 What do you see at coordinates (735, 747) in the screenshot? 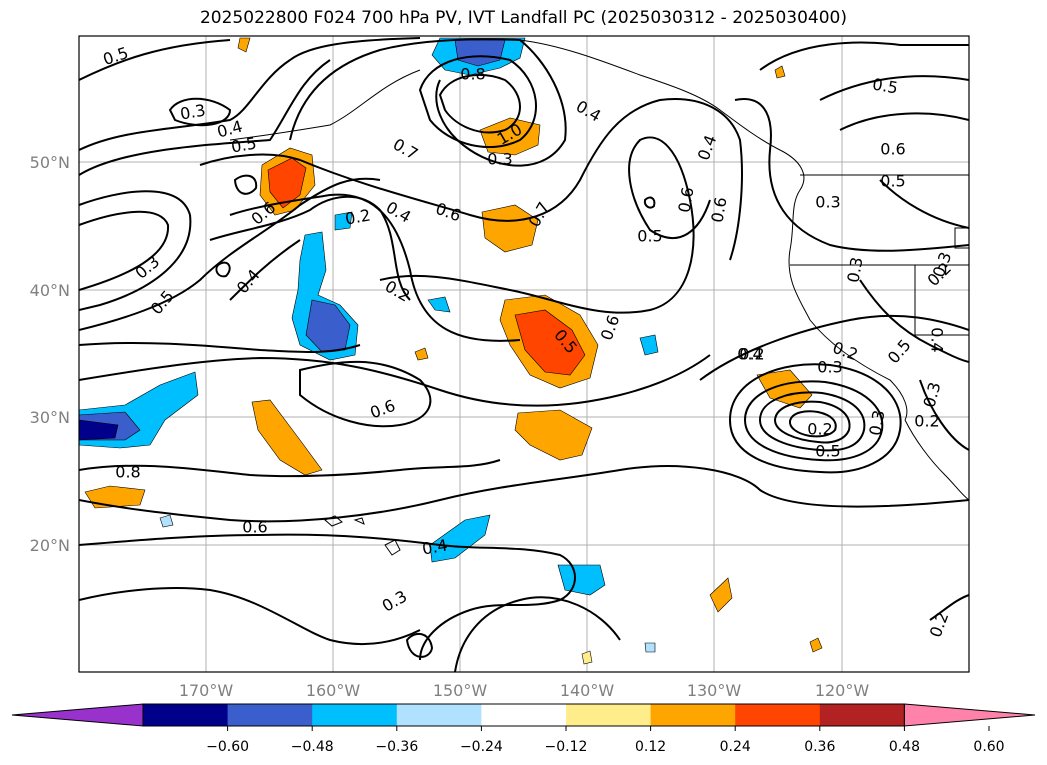
I see `colorbar-tick-label: 0.24` at bounding box center [735, 747].